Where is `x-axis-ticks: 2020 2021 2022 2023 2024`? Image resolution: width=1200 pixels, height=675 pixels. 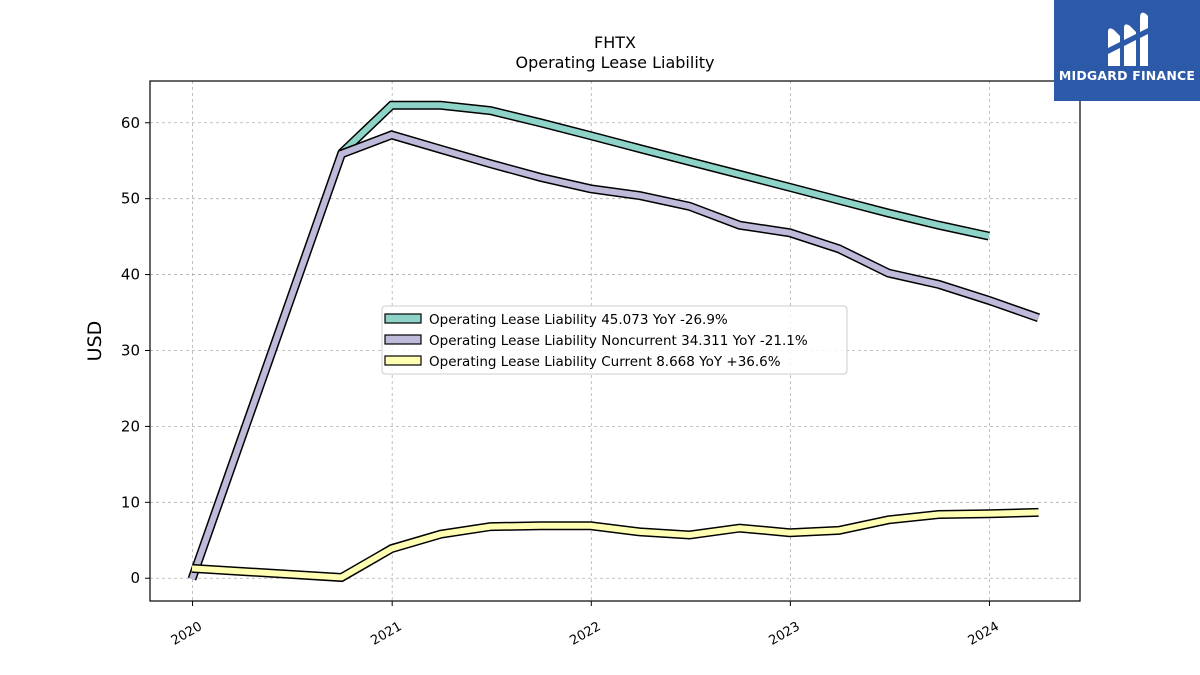 x-axis-ticks: 2020 2021 2022 2023 2024 is located at coordinates (585, 625).